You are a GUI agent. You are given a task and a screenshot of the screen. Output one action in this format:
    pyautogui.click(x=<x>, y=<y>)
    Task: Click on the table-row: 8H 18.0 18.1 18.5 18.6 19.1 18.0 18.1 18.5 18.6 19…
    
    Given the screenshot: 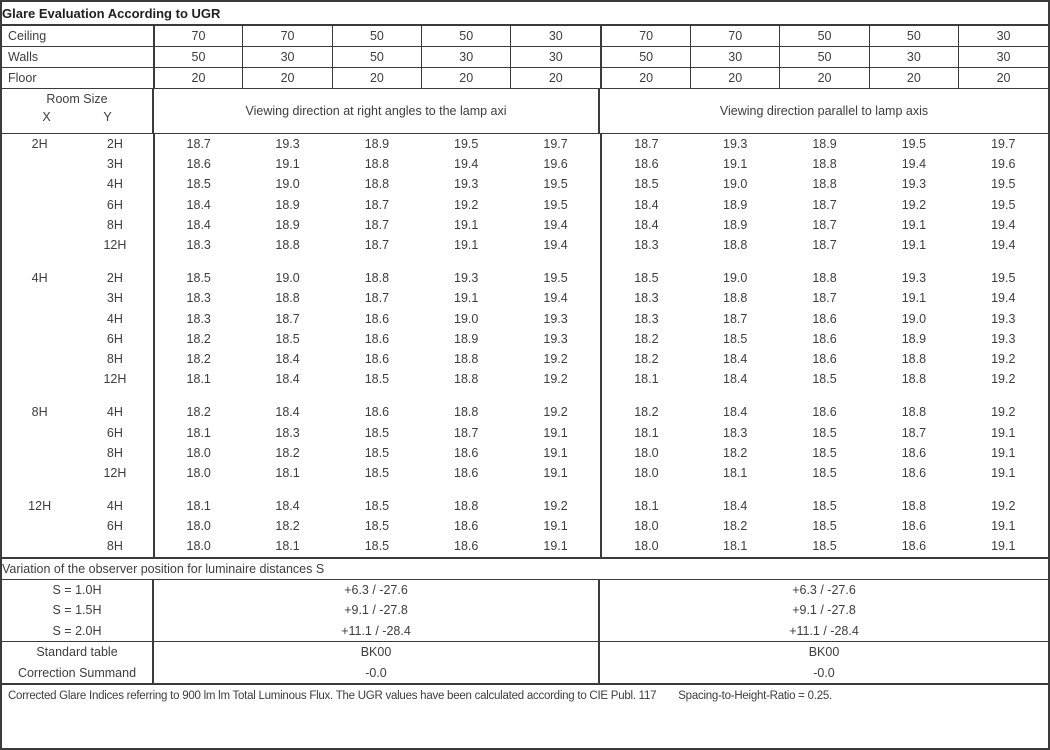 What is the action you would take?
    pyautogui.click(x=525, y=547)
    